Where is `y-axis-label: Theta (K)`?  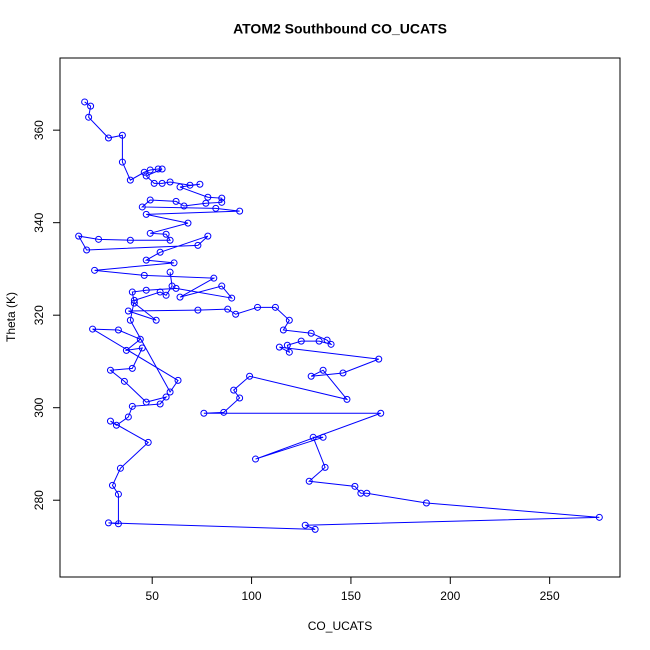 y-axis-label: Theta (K) is located at coordinates (11, 317).